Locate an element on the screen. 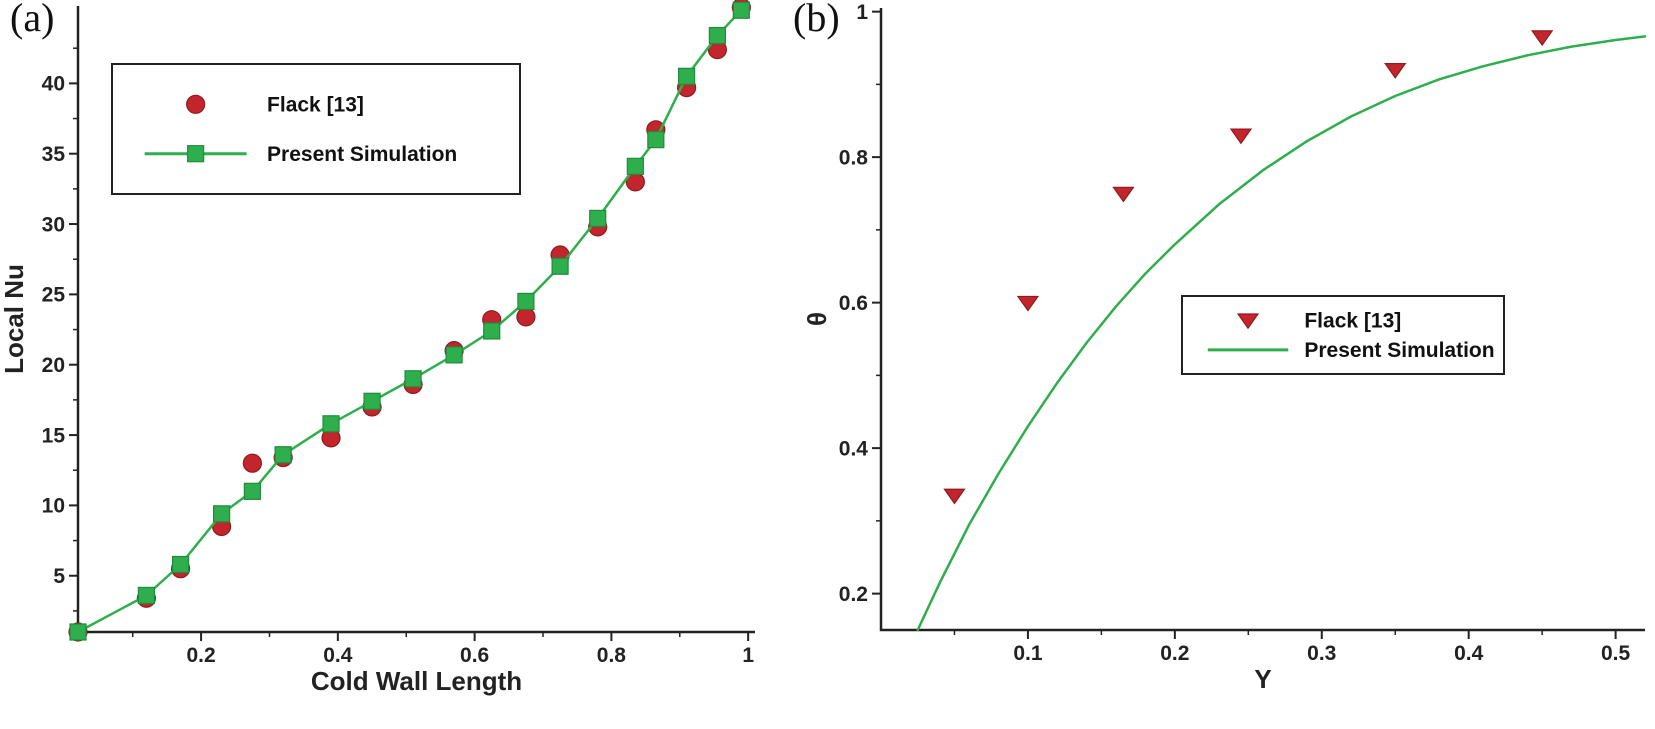 This screenshot has height=729, width=1655. svg-text: 0.5 is located at coordinates (1616, 653).